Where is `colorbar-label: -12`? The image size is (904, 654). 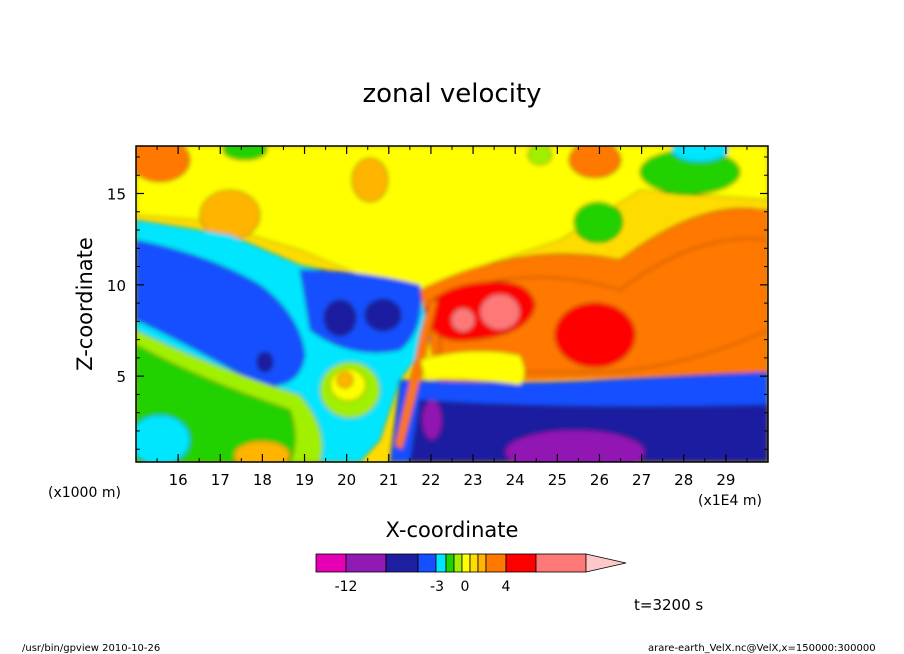 colorbar-label: -12 is located at coordinates (346, 587).